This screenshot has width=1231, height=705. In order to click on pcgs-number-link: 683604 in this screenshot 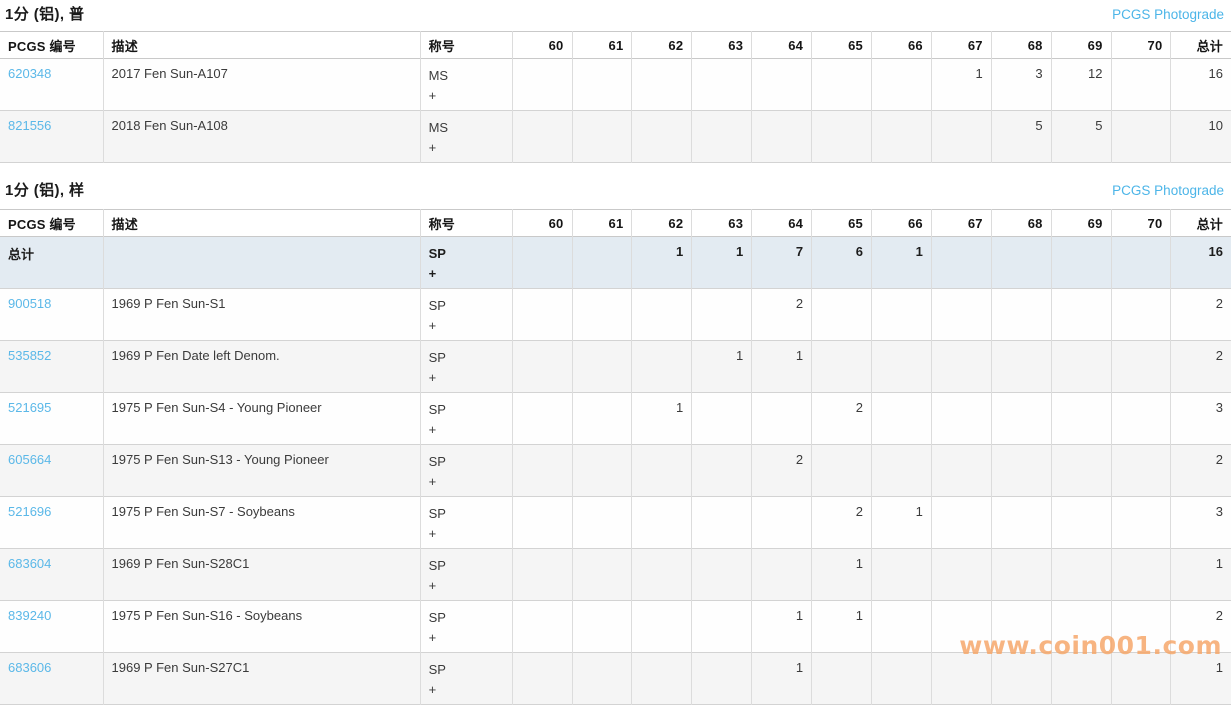, I will do `click(30, 563)`.